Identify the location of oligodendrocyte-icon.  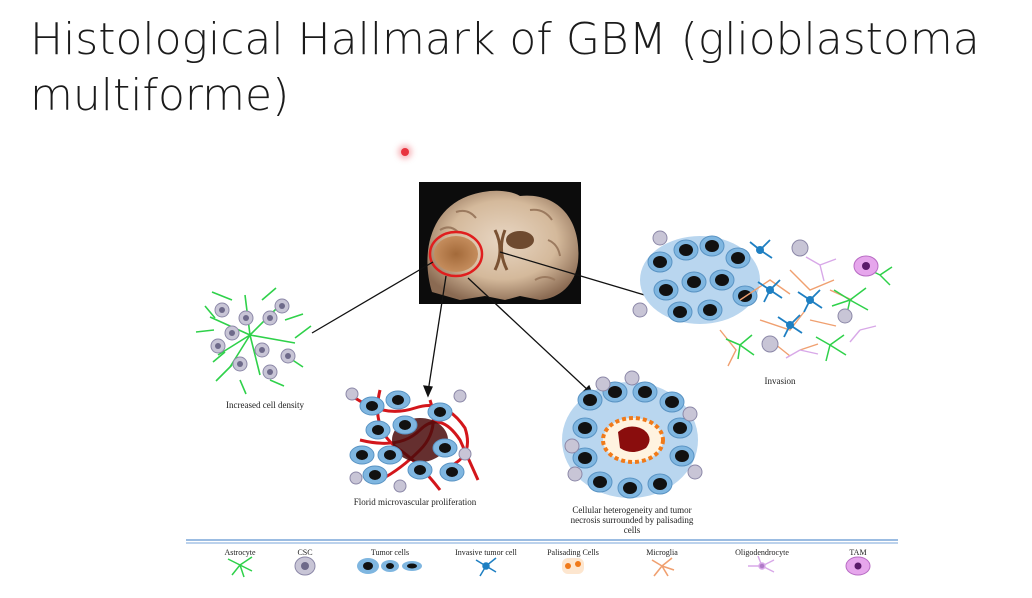
(761, 564).